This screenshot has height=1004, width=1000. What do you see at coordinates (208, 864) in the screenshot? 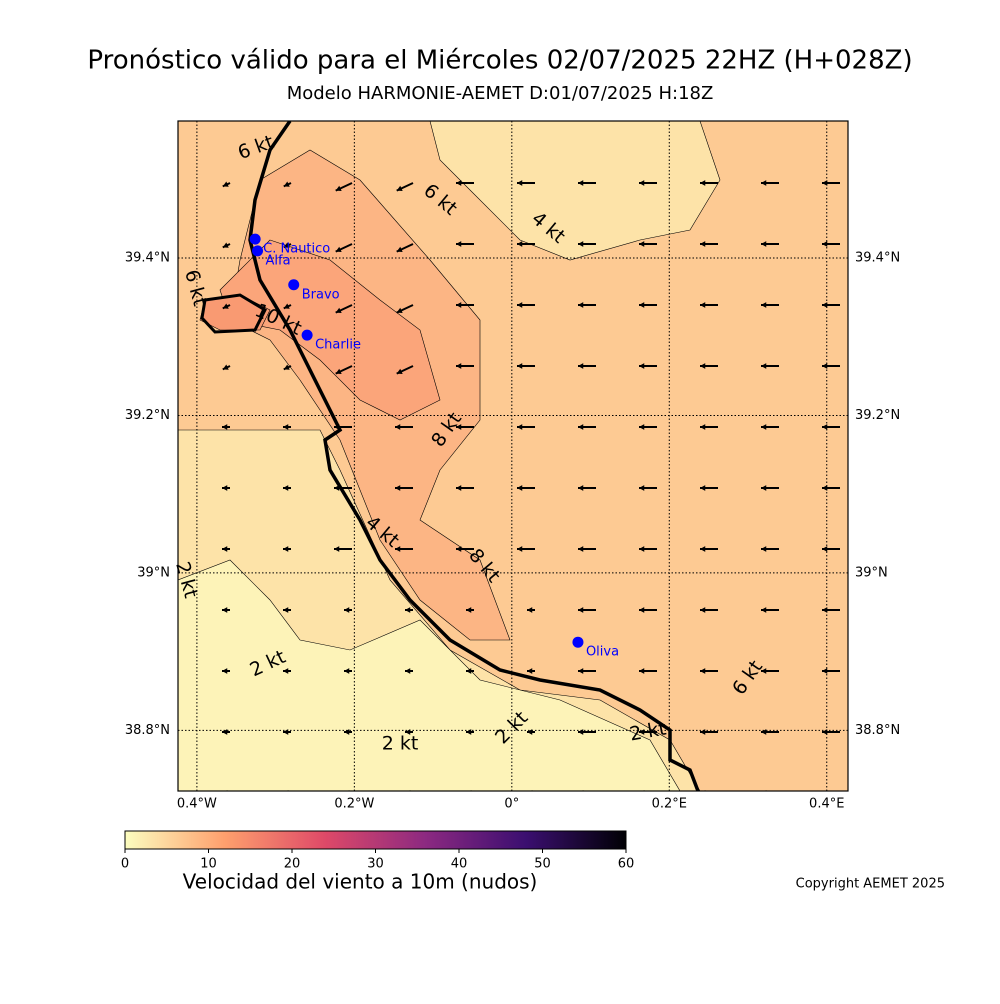
I see `colorbar-tick-label: 10` at bounding box center [208, 864].